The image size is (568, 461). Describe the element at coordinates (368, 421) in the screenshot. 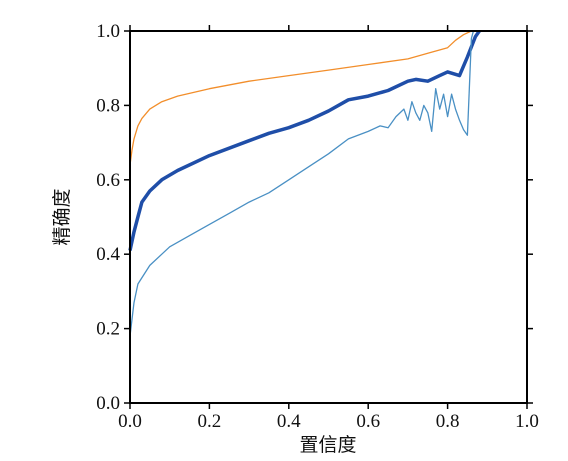

I see `x-tick-label: 0.6` at that location.